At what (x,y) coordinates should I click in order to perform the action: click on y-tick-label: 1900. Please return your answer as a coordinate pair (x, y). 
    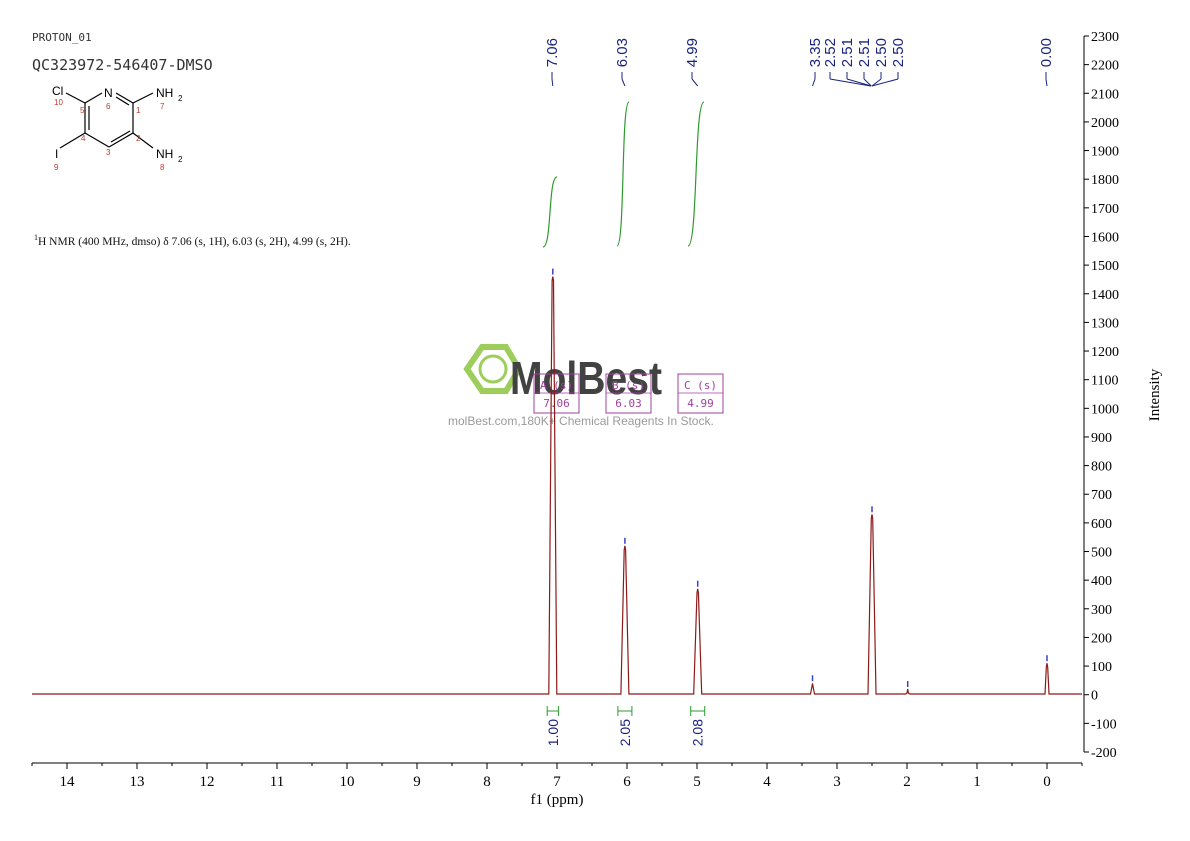
    Looking at the image, I should click on (1105, 152).